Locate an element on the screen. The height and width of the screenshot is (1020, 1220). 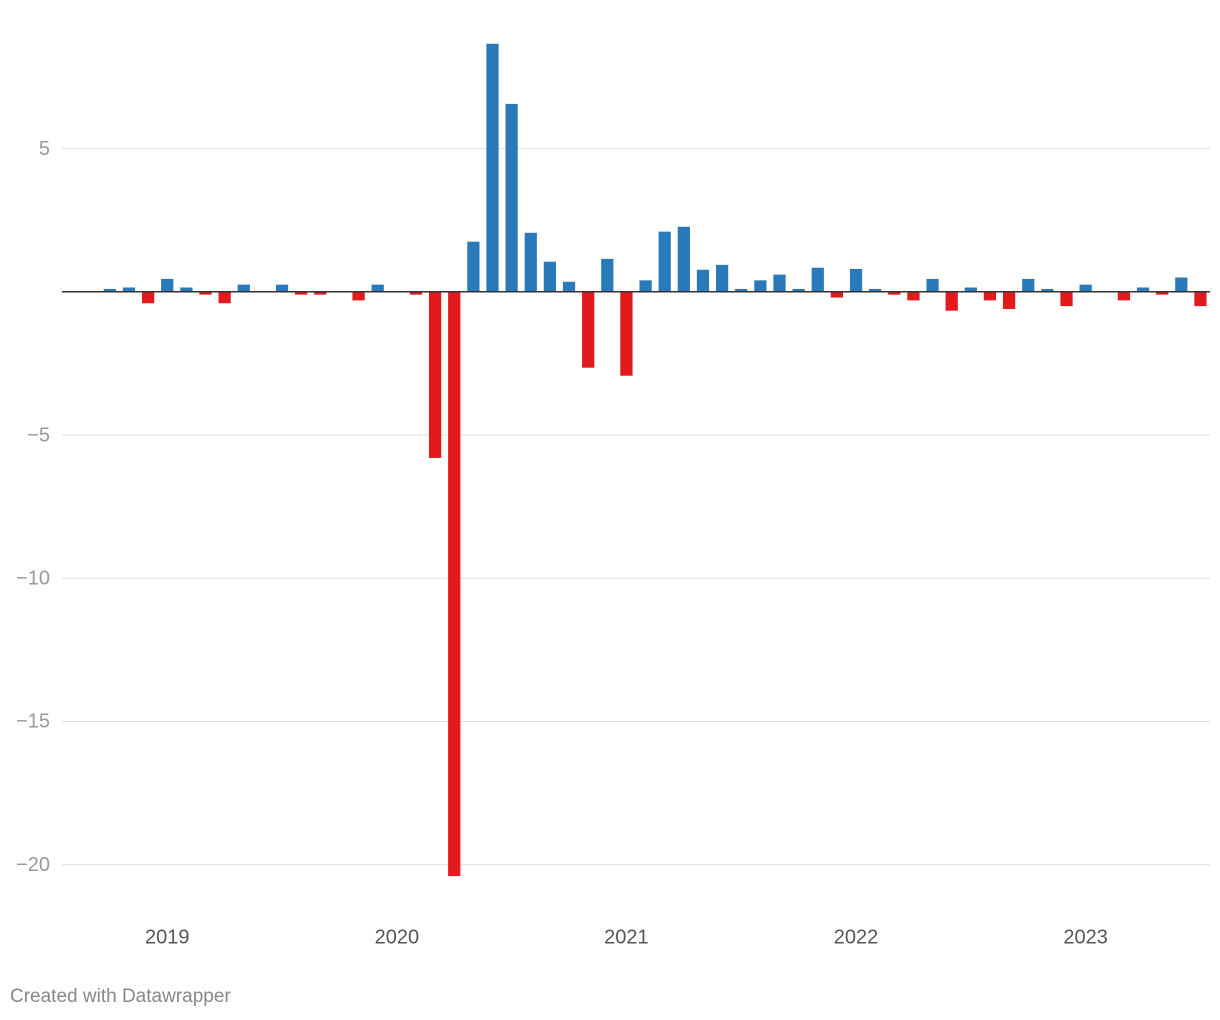
y-tick-label: −5 is located at coordinates (38, 435).